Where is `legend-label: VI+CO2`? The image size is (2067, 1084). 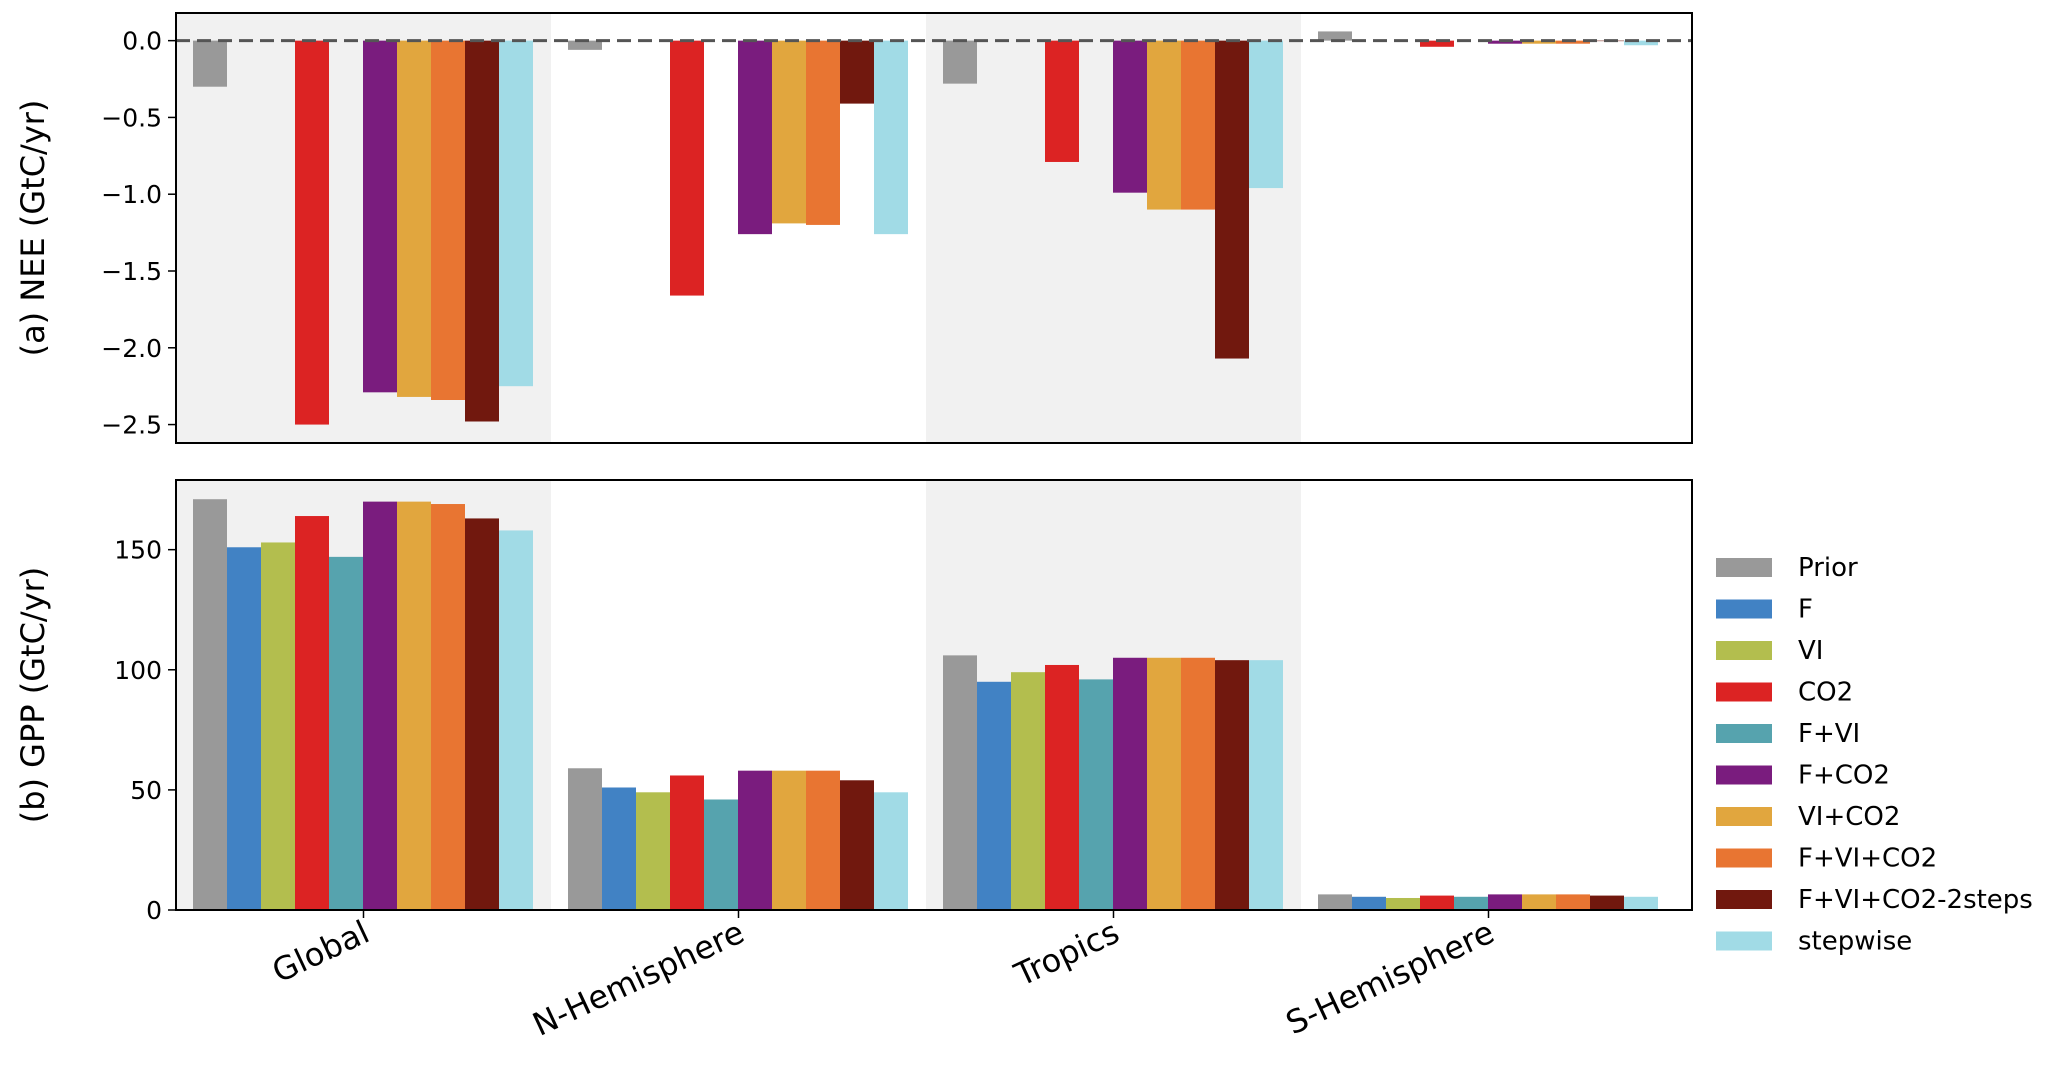
legend-label: VI+CO2 is located at coordinates (1849, 817).